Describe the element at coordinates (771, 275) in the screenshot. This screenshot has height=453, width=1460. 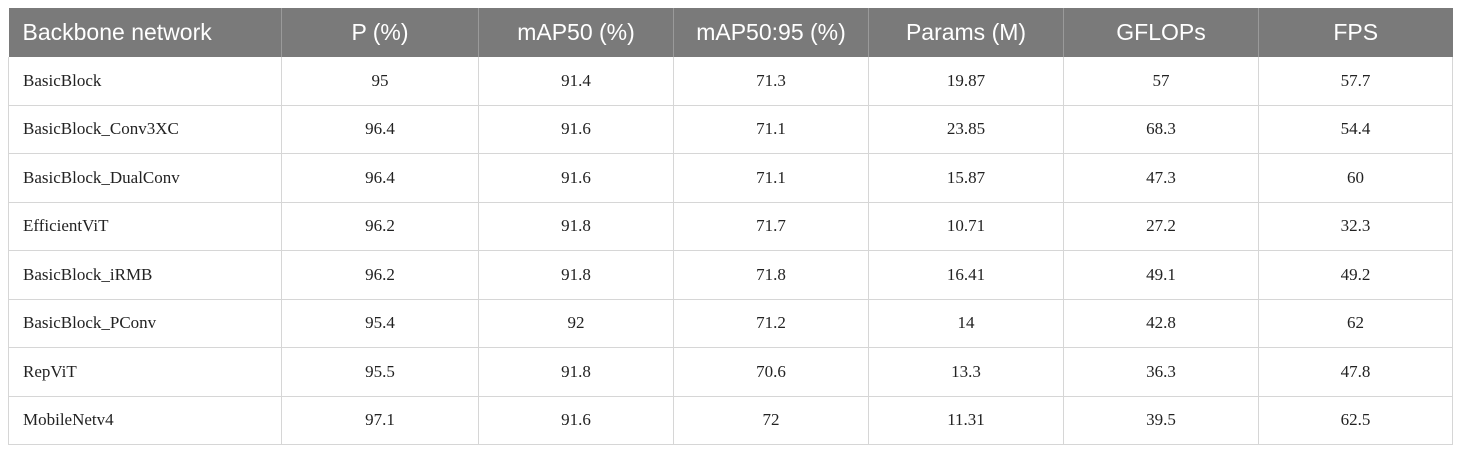
I see `cell-map50-95: 71.8` at that location.